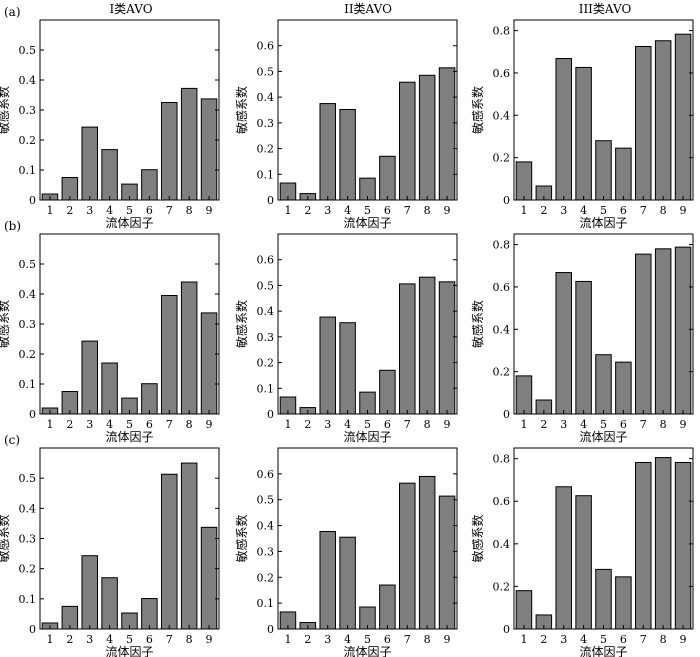 The width and height of the screenshot is (700, 657). What do you see at coordinates (307, 424) in the screenshot?
I see `chart-b2-xtick-label-2: 2` at bounding box center [307, 424].